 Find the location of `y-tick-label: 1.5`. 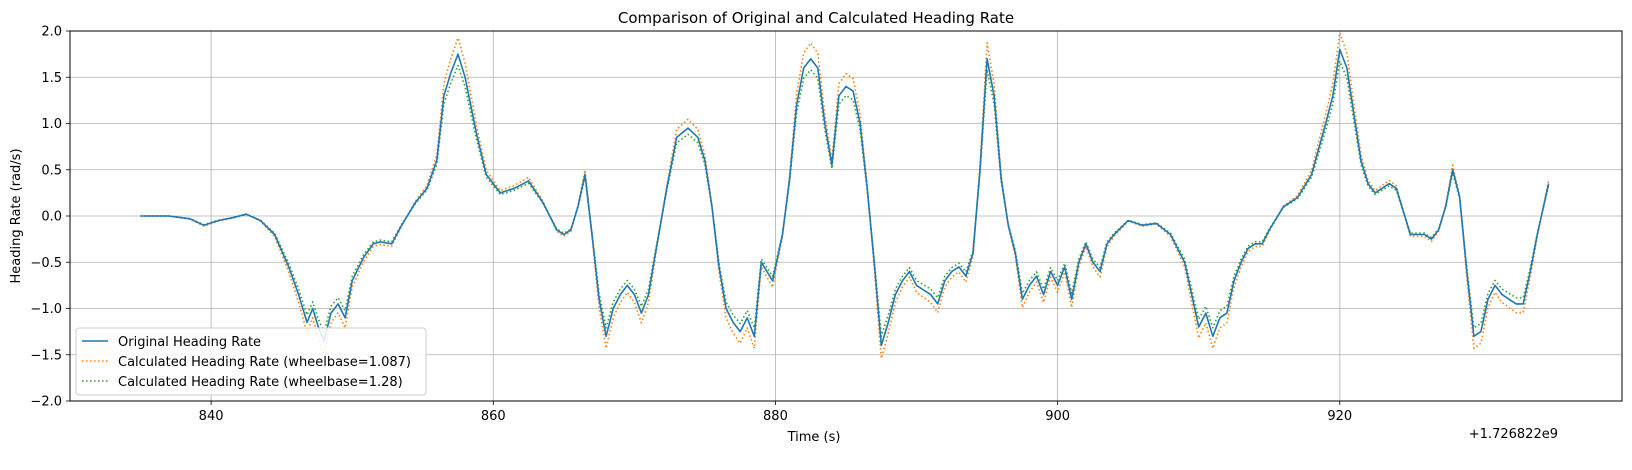

y-tick-label: 1.5 is located at coordinates (51, 78).